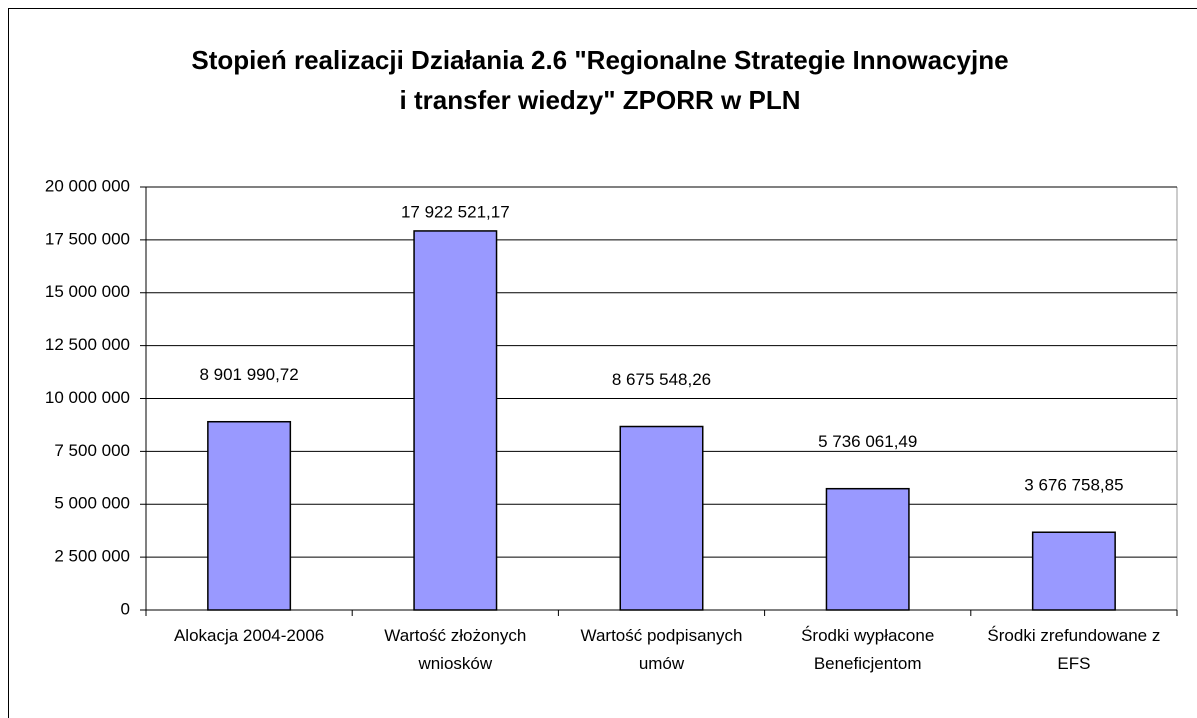 This screenshot has width=1197, height=718. What do you see at coordinates (92, 450) in the screenshot?
I see `y-tick-label: 7 500 000` at bounding box center [92, 450].